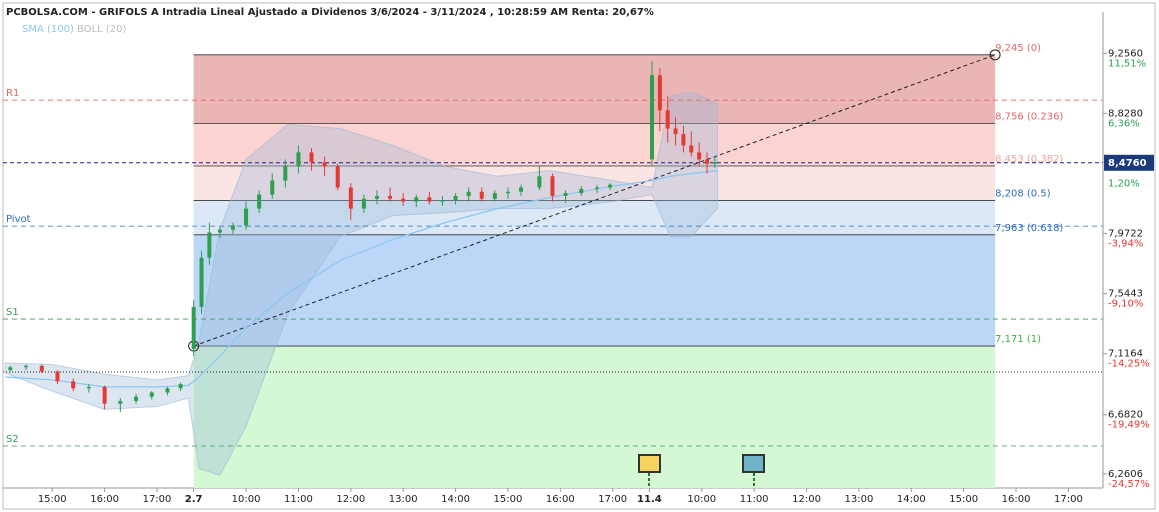 The width and height of the screenshot is (1159, 512). I want to click on fib-label: 7,171 (1), so click(1018, 339).